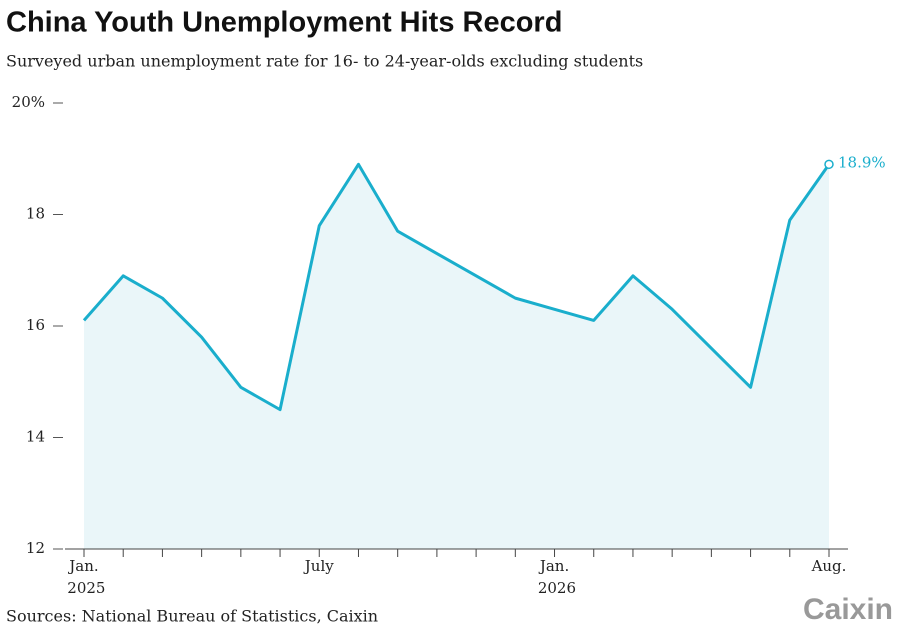  I want to click on end-point, so click(829, 164).